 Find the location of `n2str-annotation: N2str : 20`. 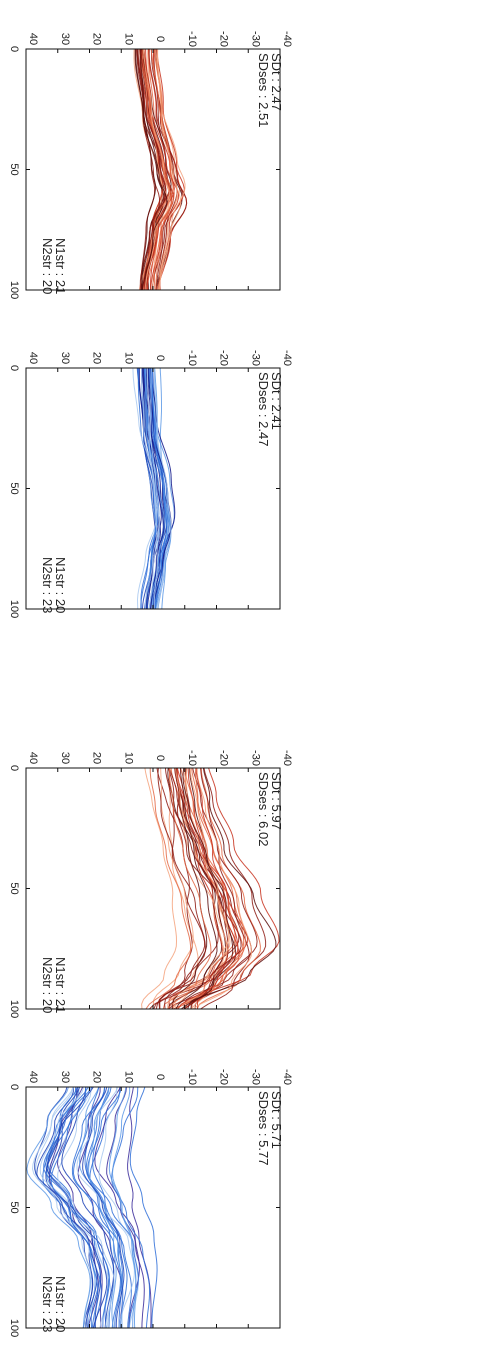

n2str-annotation: N2str : 20 is located at coordinates (47, 266).